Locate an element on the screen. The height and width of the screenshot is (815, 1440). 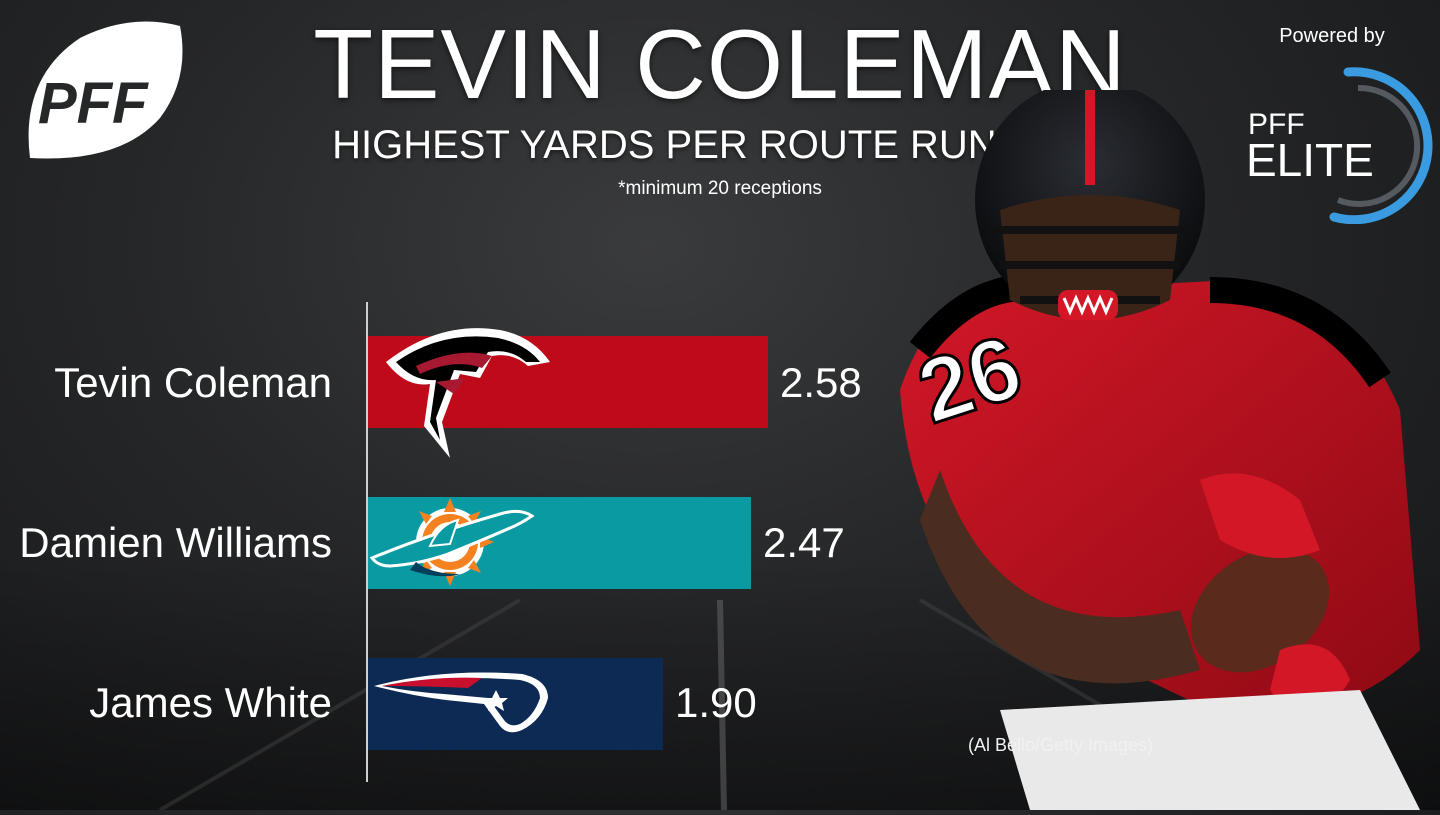
dolphins-logo-icon is located at coordinates (452, 543).